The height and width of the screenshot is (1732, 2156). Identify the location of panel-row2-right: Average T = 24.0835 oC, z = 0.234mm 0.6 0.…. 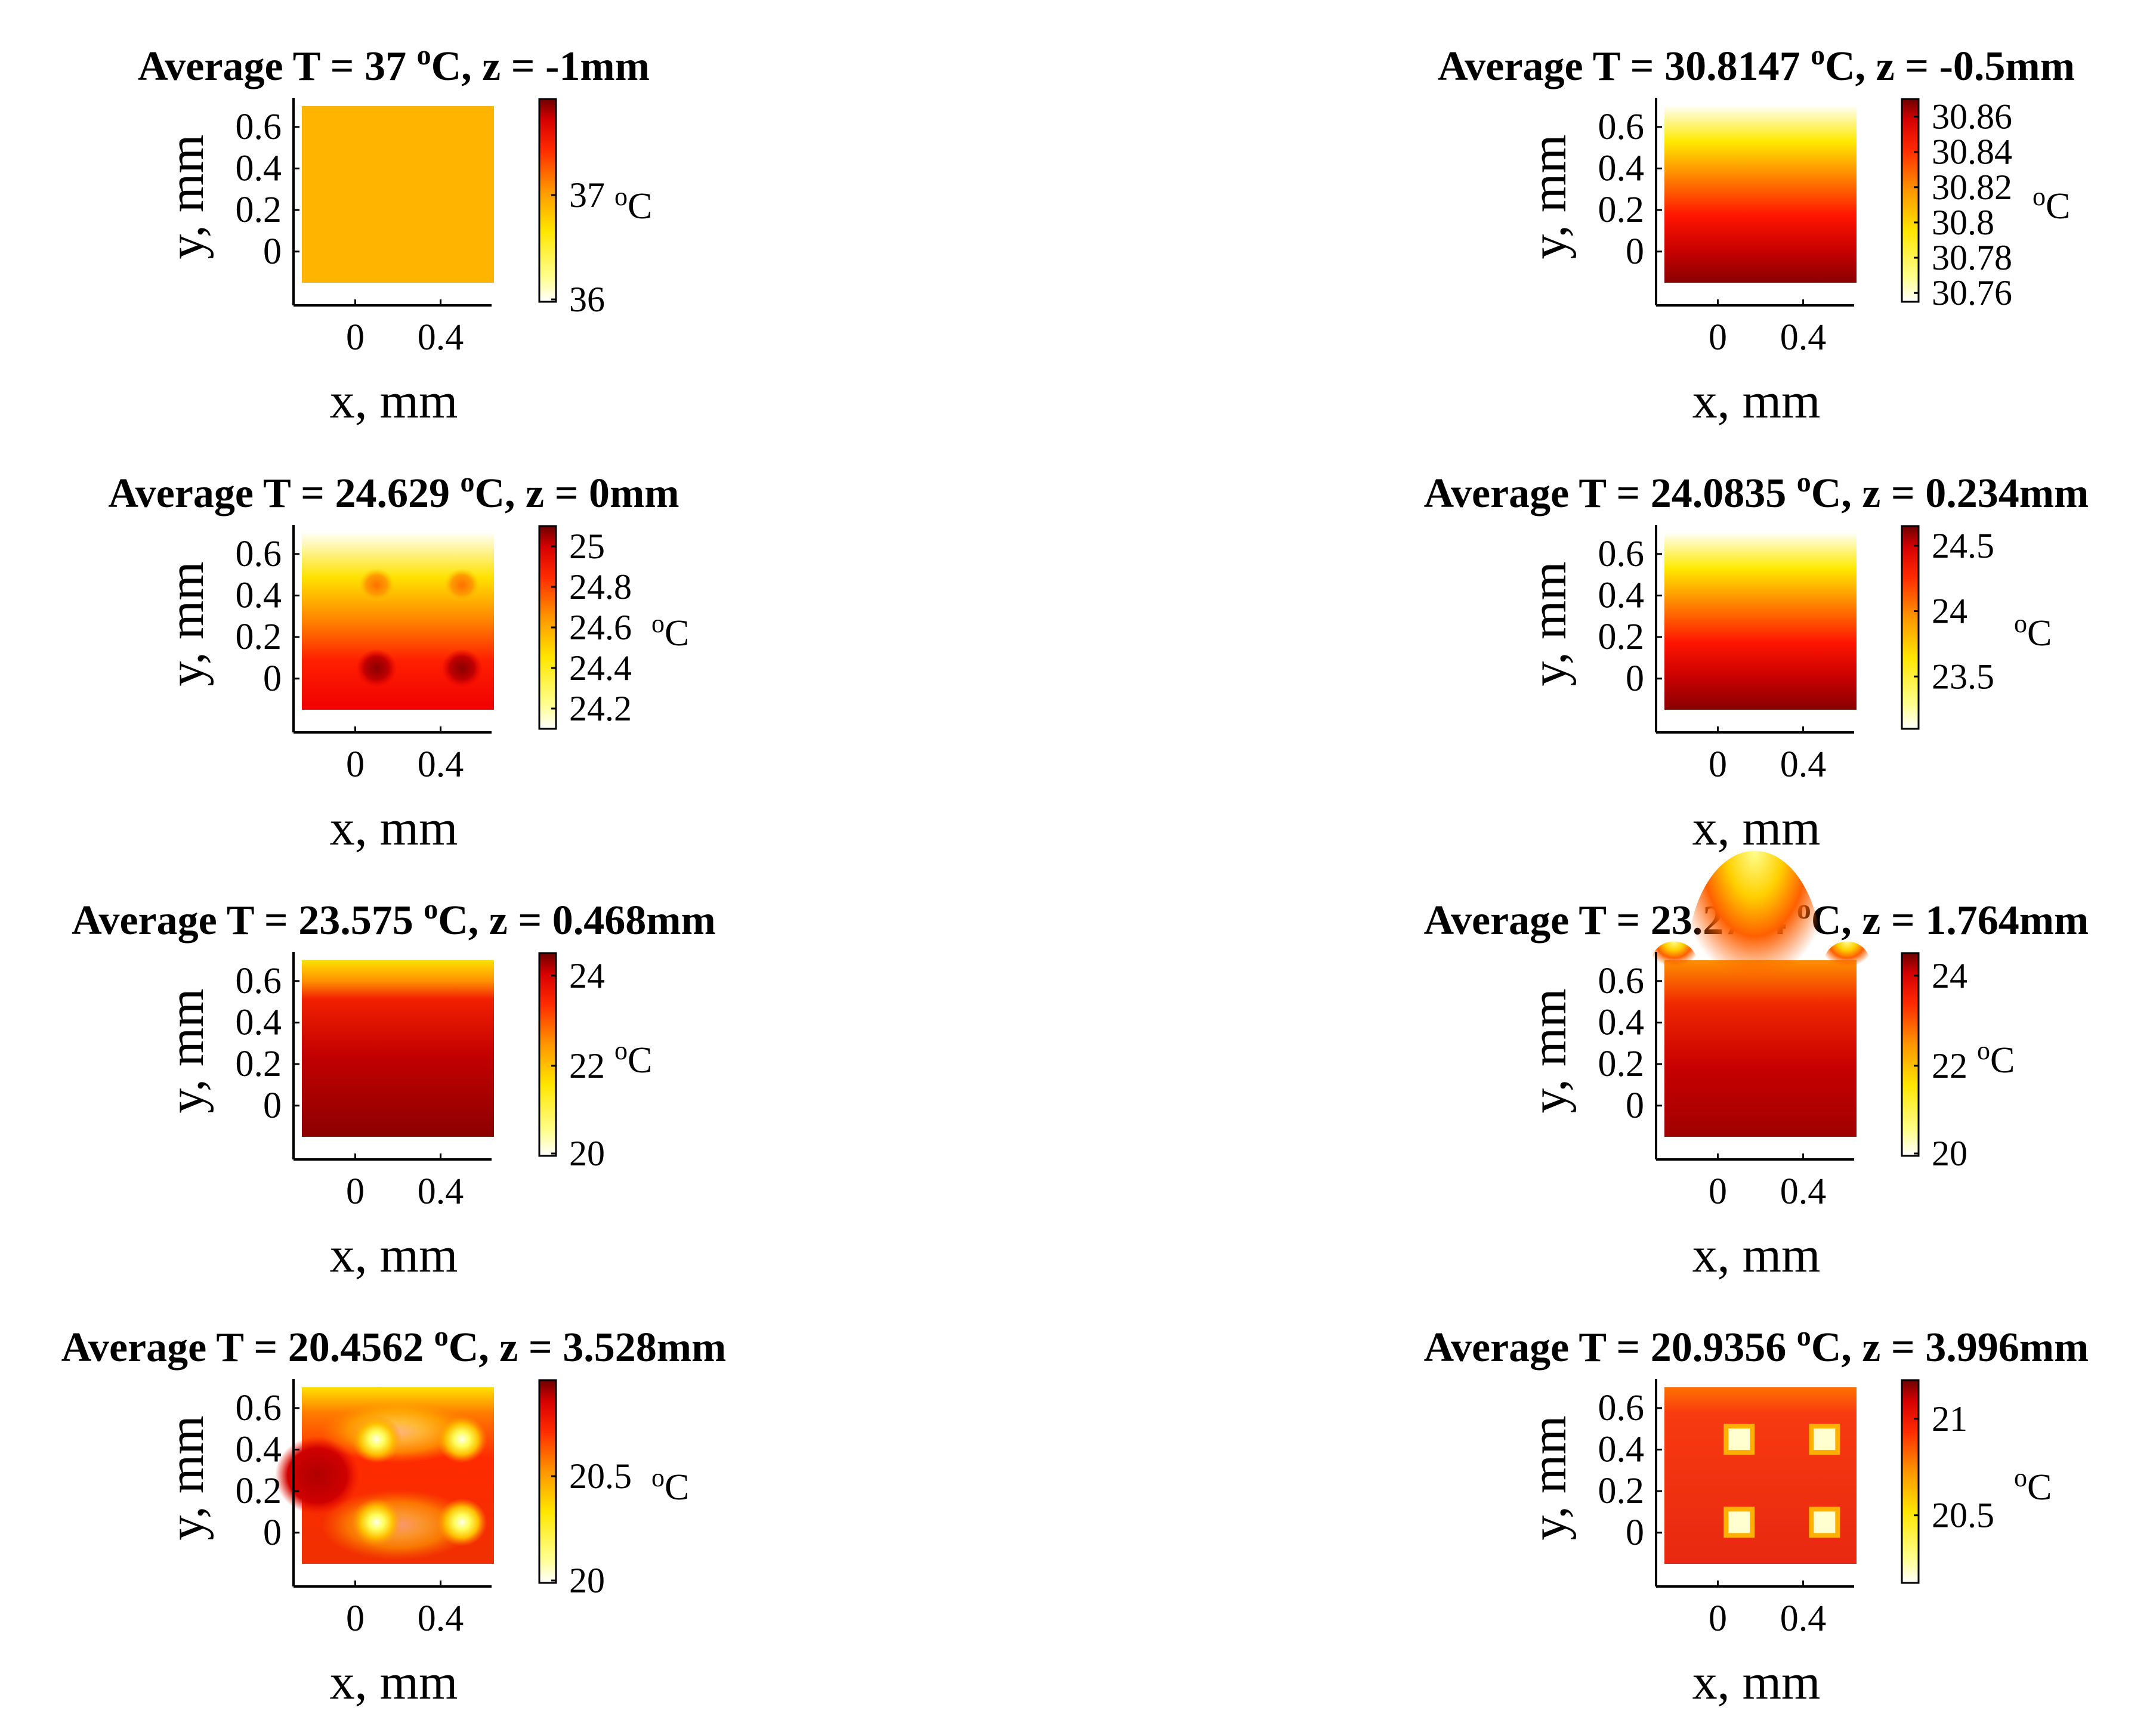
(1756, 661).